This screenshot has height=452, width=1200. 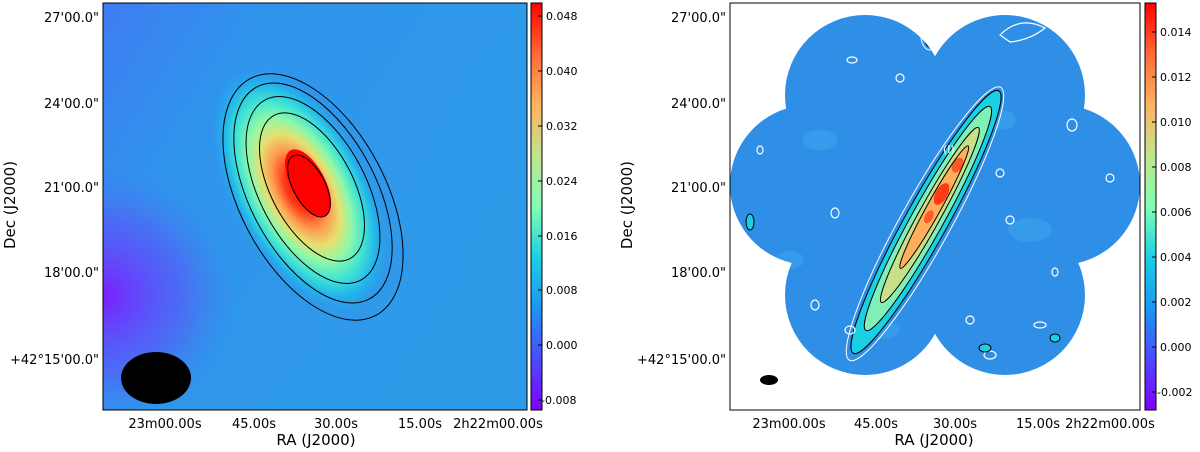 I want to click on right-y-axis-label: Dec (J2000), so click(x=627, y=205).